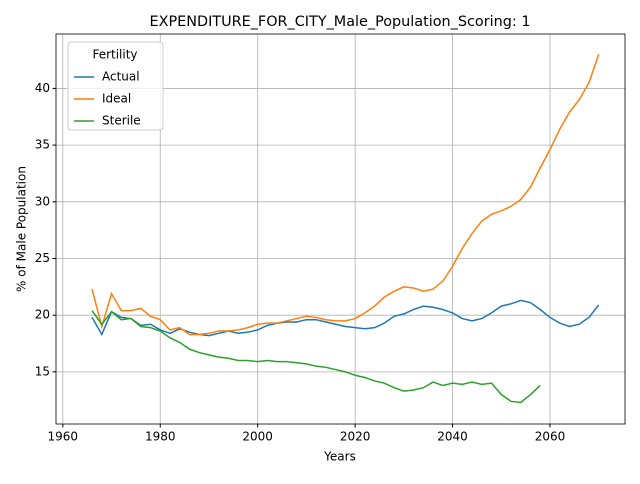 This screenshot has height=484, width=640. I want to click on legend-title: Fertility, so click(114, 55).